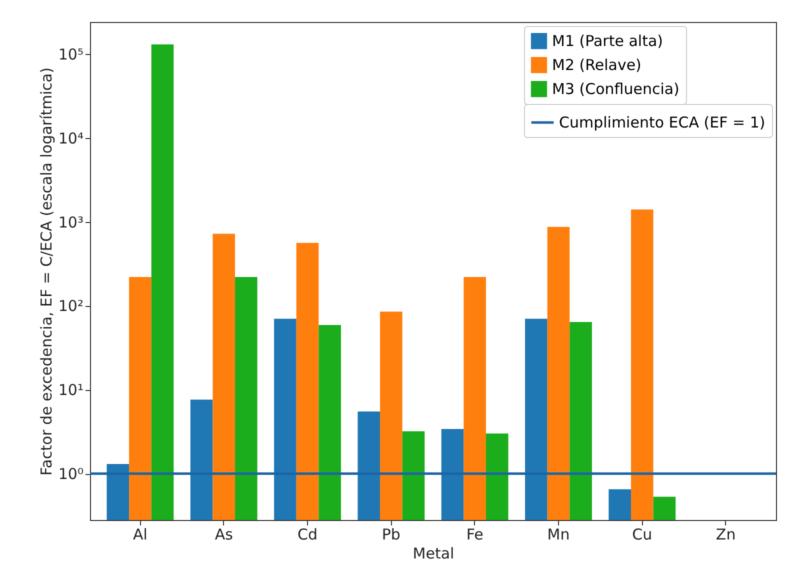 This screenshot has height=578, width=785. What do you see at coordinates (71, 138) in the screenshot?
I see `y-tick-label: 10⁴` at bounding box center [71, 138].